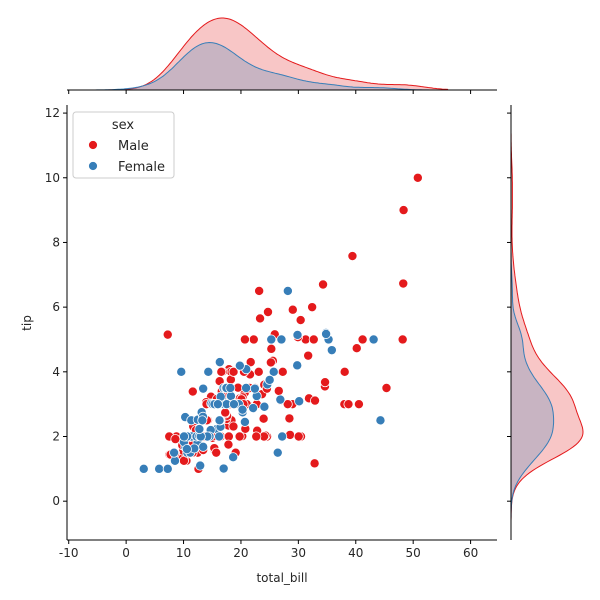  What do you see at coordinates (470, 553) in the screenshot?
I see `x-tick-label: 60` at bounding box center [470, 553].